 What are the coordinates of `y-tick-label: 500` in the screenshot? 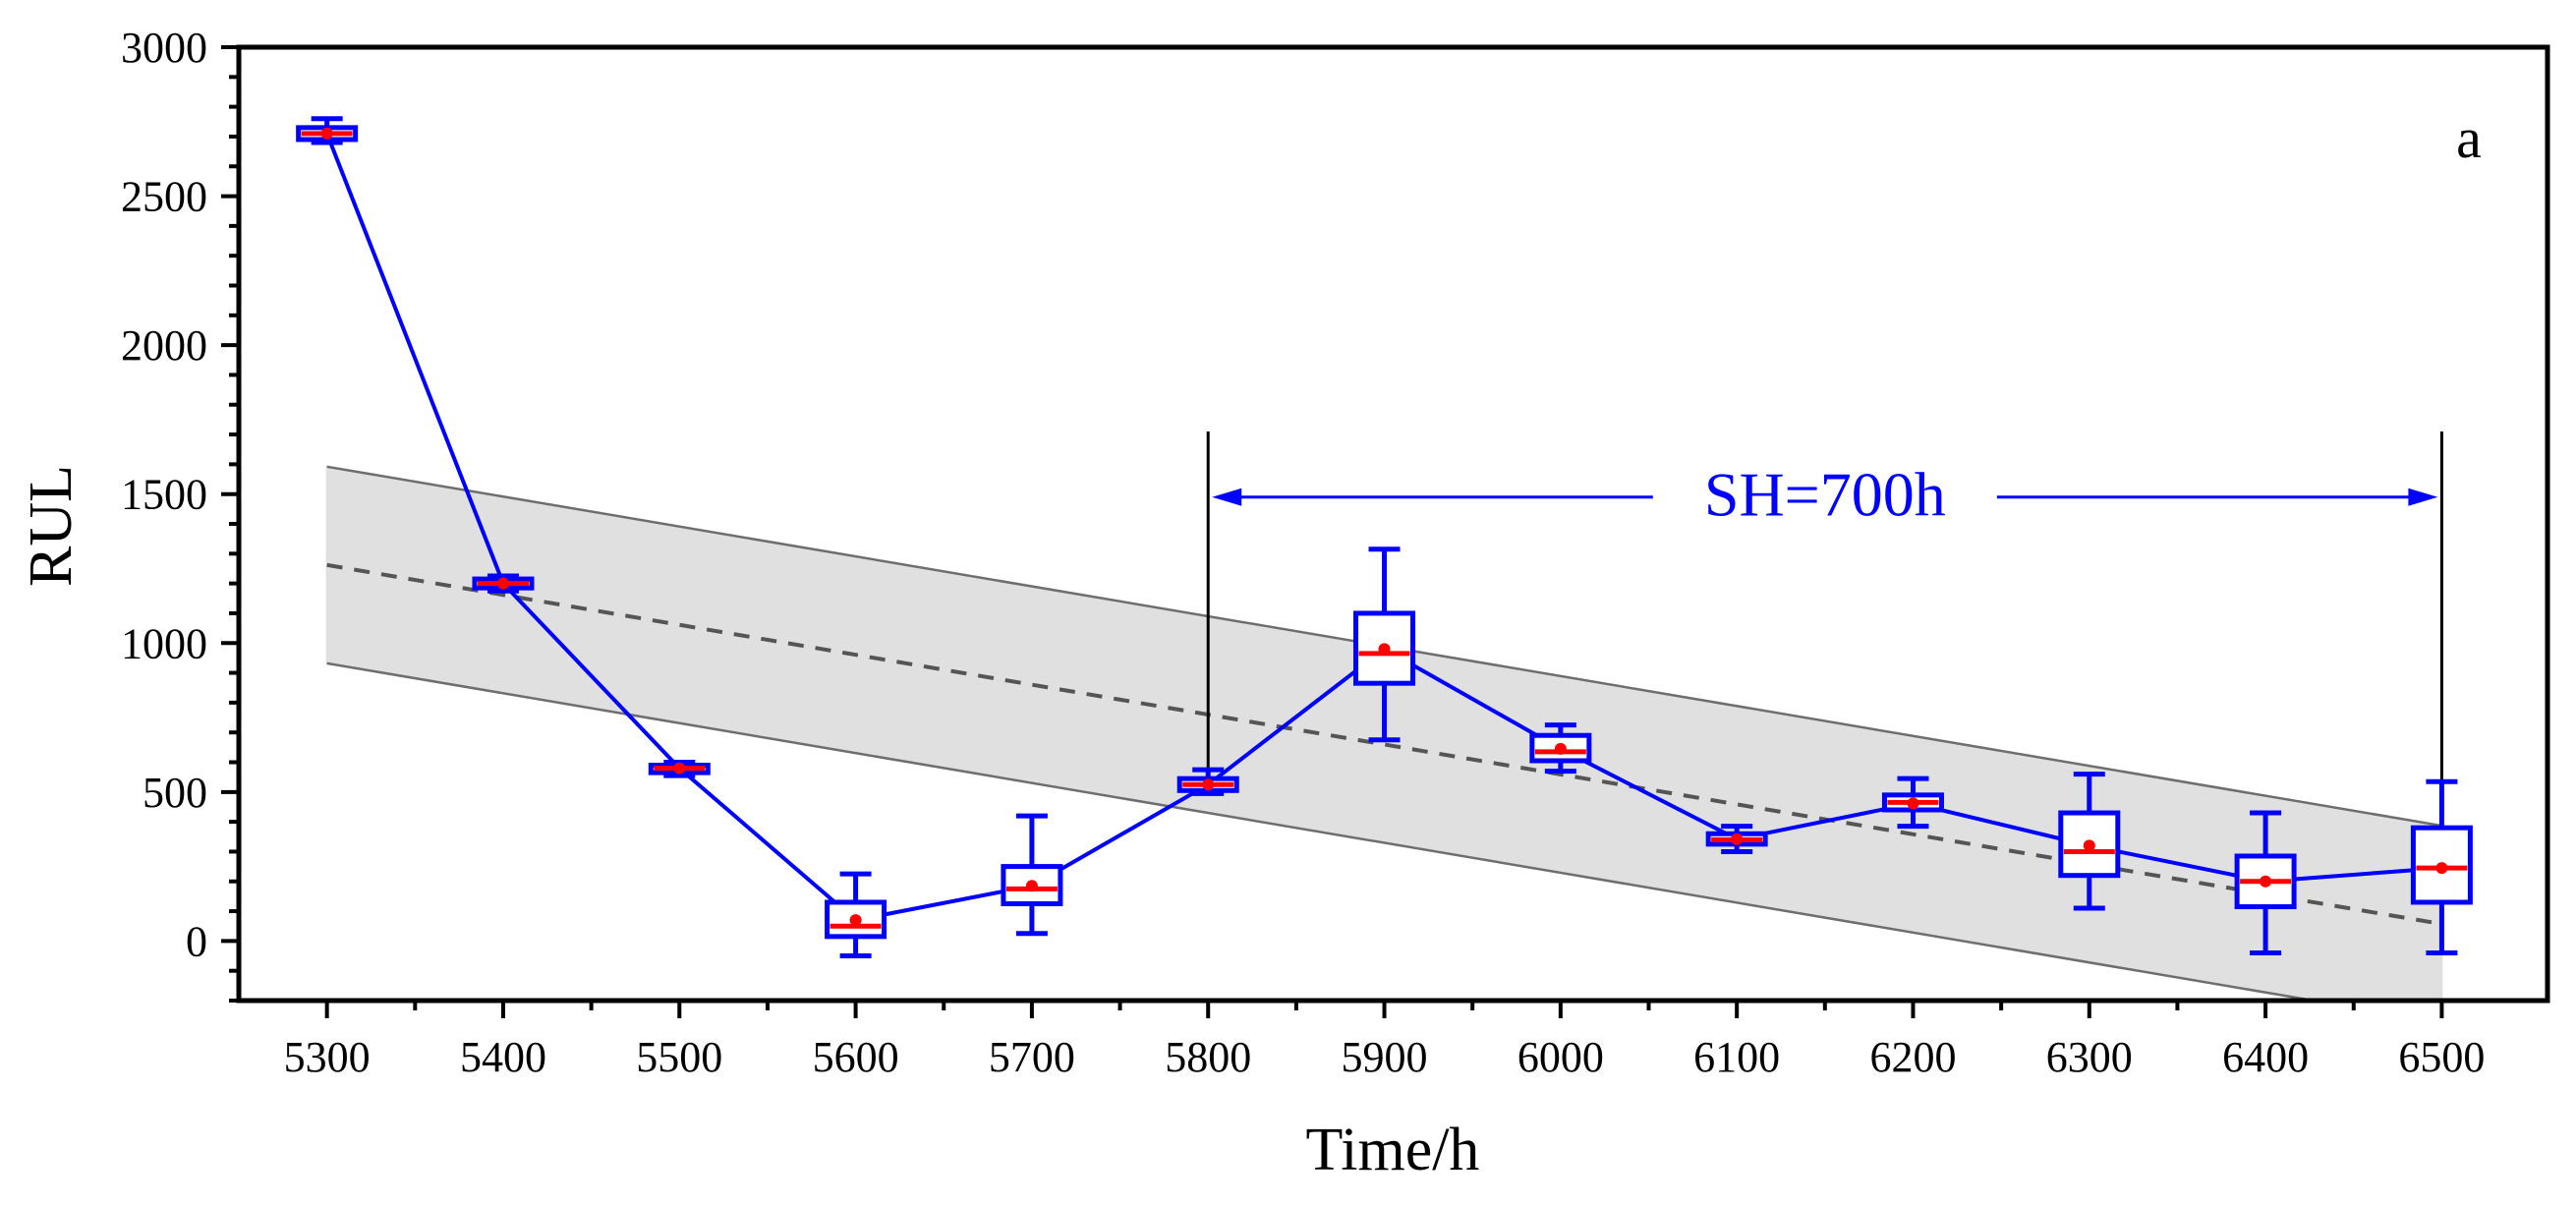 It's located at (175, 793).